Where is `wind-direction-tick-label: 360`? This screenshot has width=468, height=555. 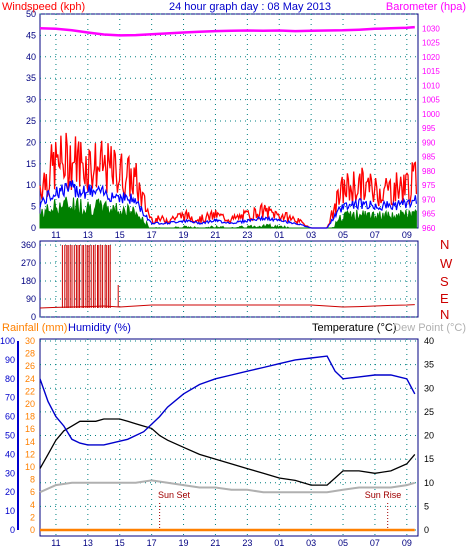 wind-direction-tick-label: 360 is located at coordinates (28, 245).